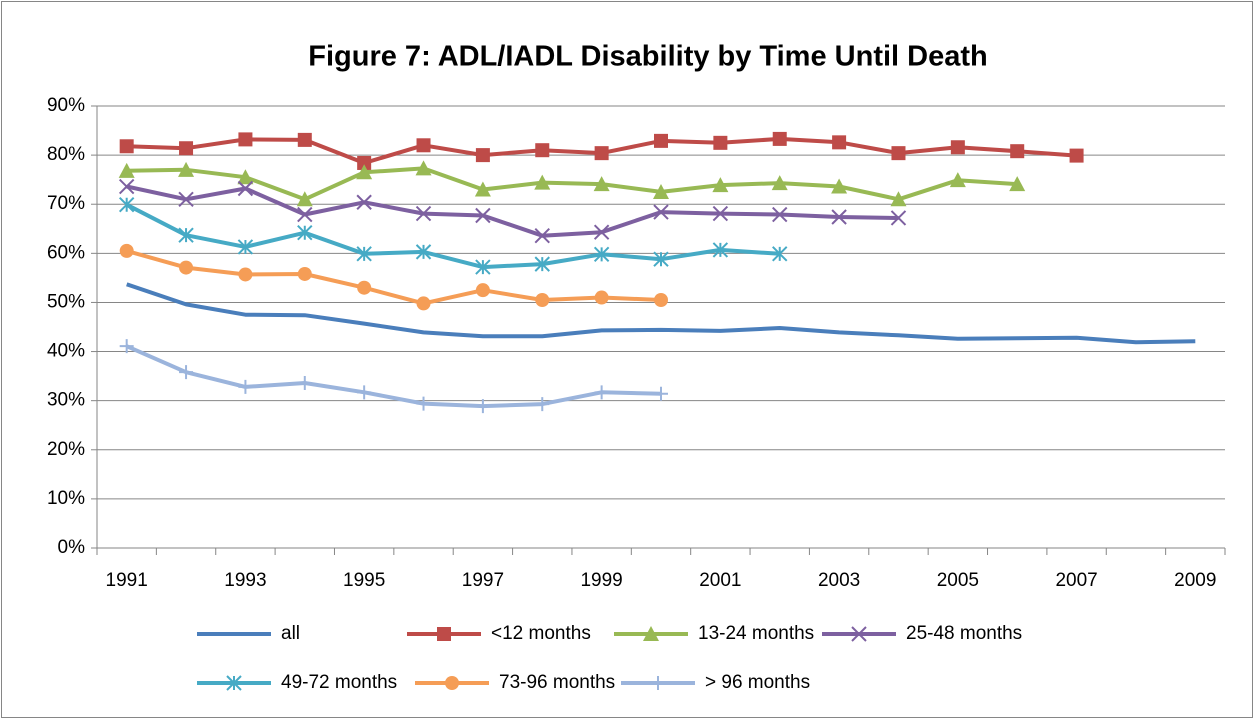  I want to click on x-tick-label: 1995, so click(364, 580).